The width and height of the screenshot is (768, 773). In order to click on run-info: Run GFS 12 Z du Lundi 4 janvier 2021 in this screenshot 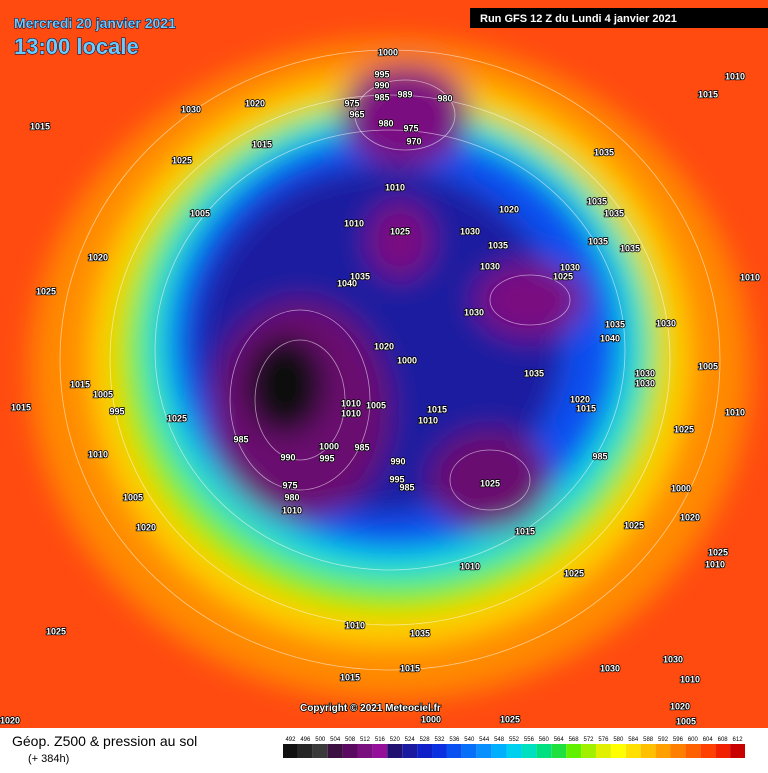, I will do `click(578, 19)`.